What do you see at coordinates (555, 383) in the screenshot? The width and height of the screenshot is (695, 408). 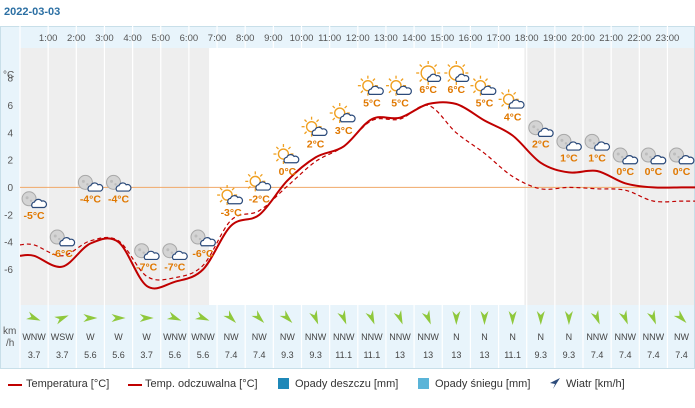 I see `wind-legend-icon` at bounding box center [555, 383].